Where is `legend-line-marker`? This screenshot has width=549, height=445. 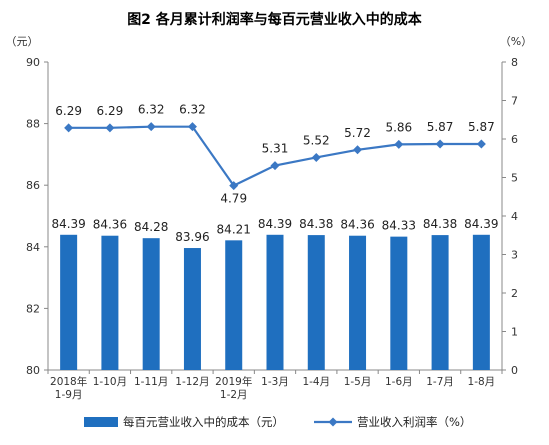 legend-line-marker is located at coordinates (333, 422).